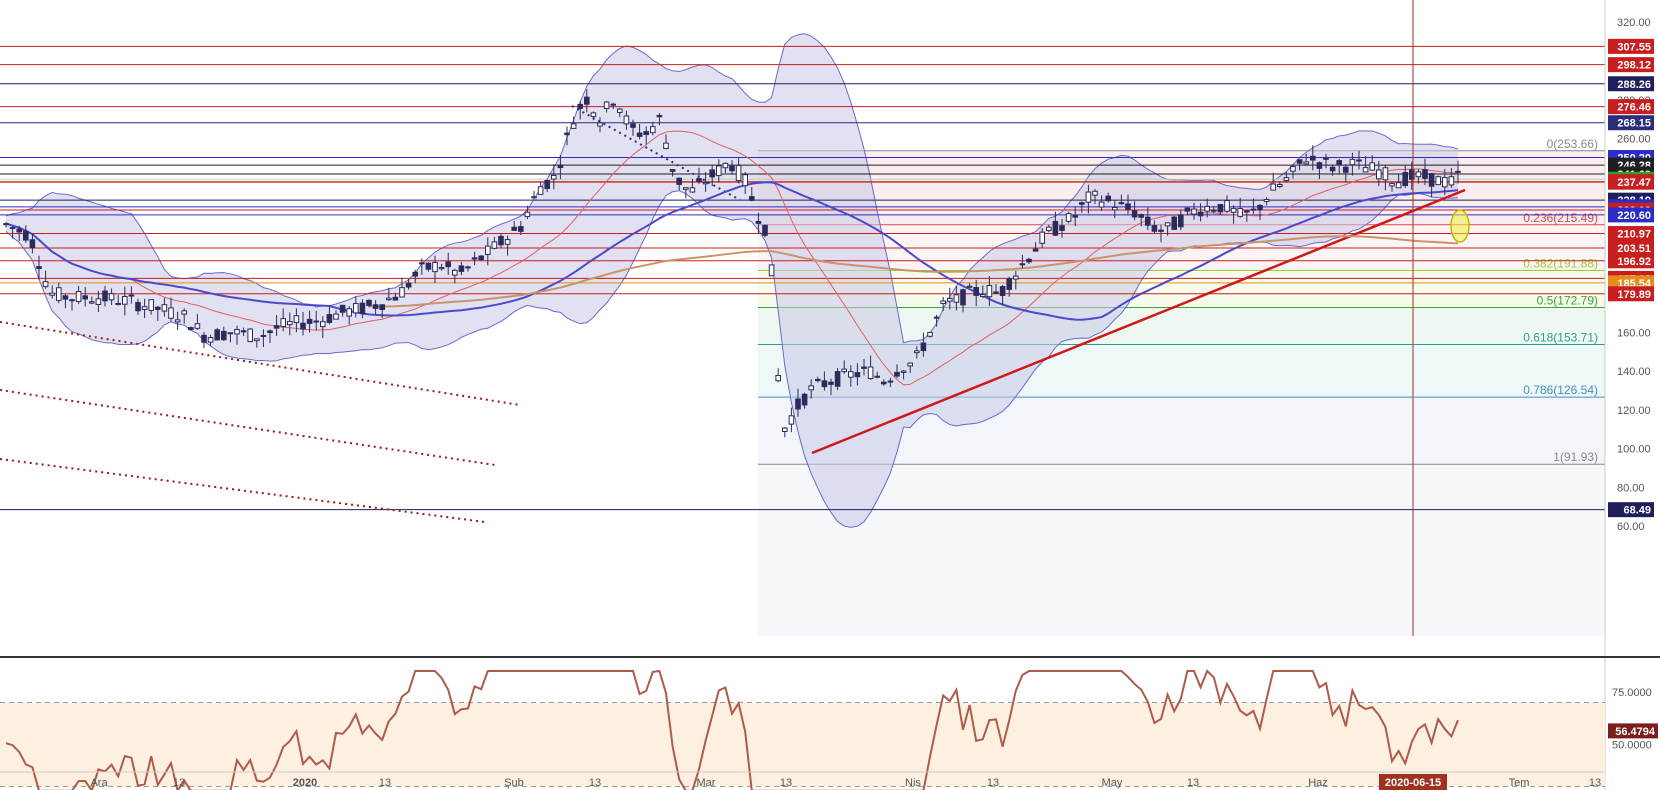  I want to click on price-tick-label: 140.00, so click(1634, 372).